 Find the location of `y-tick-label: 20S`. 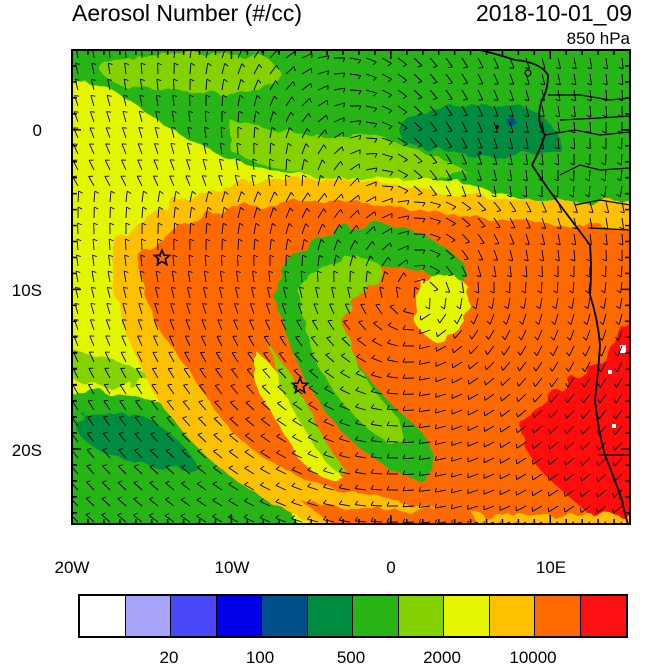

y-tick-label: 20S is located at coordinates (21, 451).